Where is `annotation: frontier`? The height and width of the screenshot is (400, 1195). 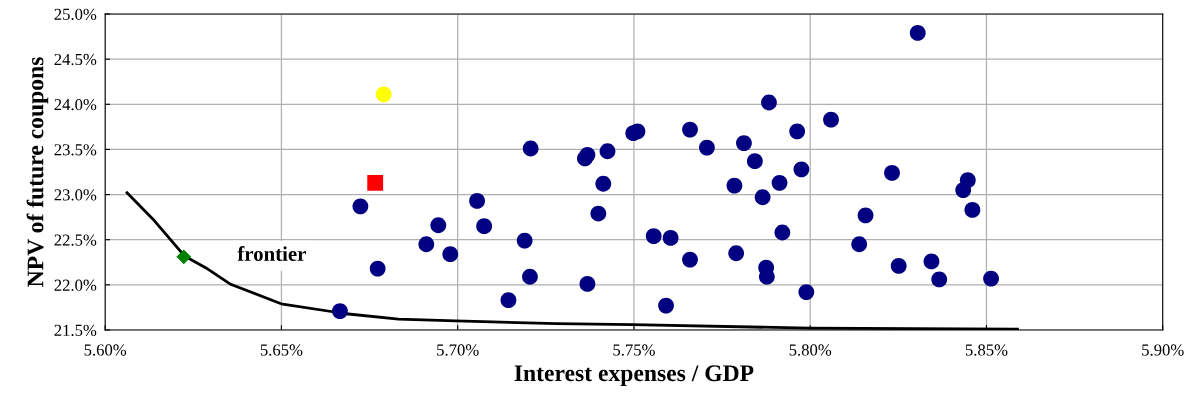
annotation: frontier is located at coordinates (271, 253).